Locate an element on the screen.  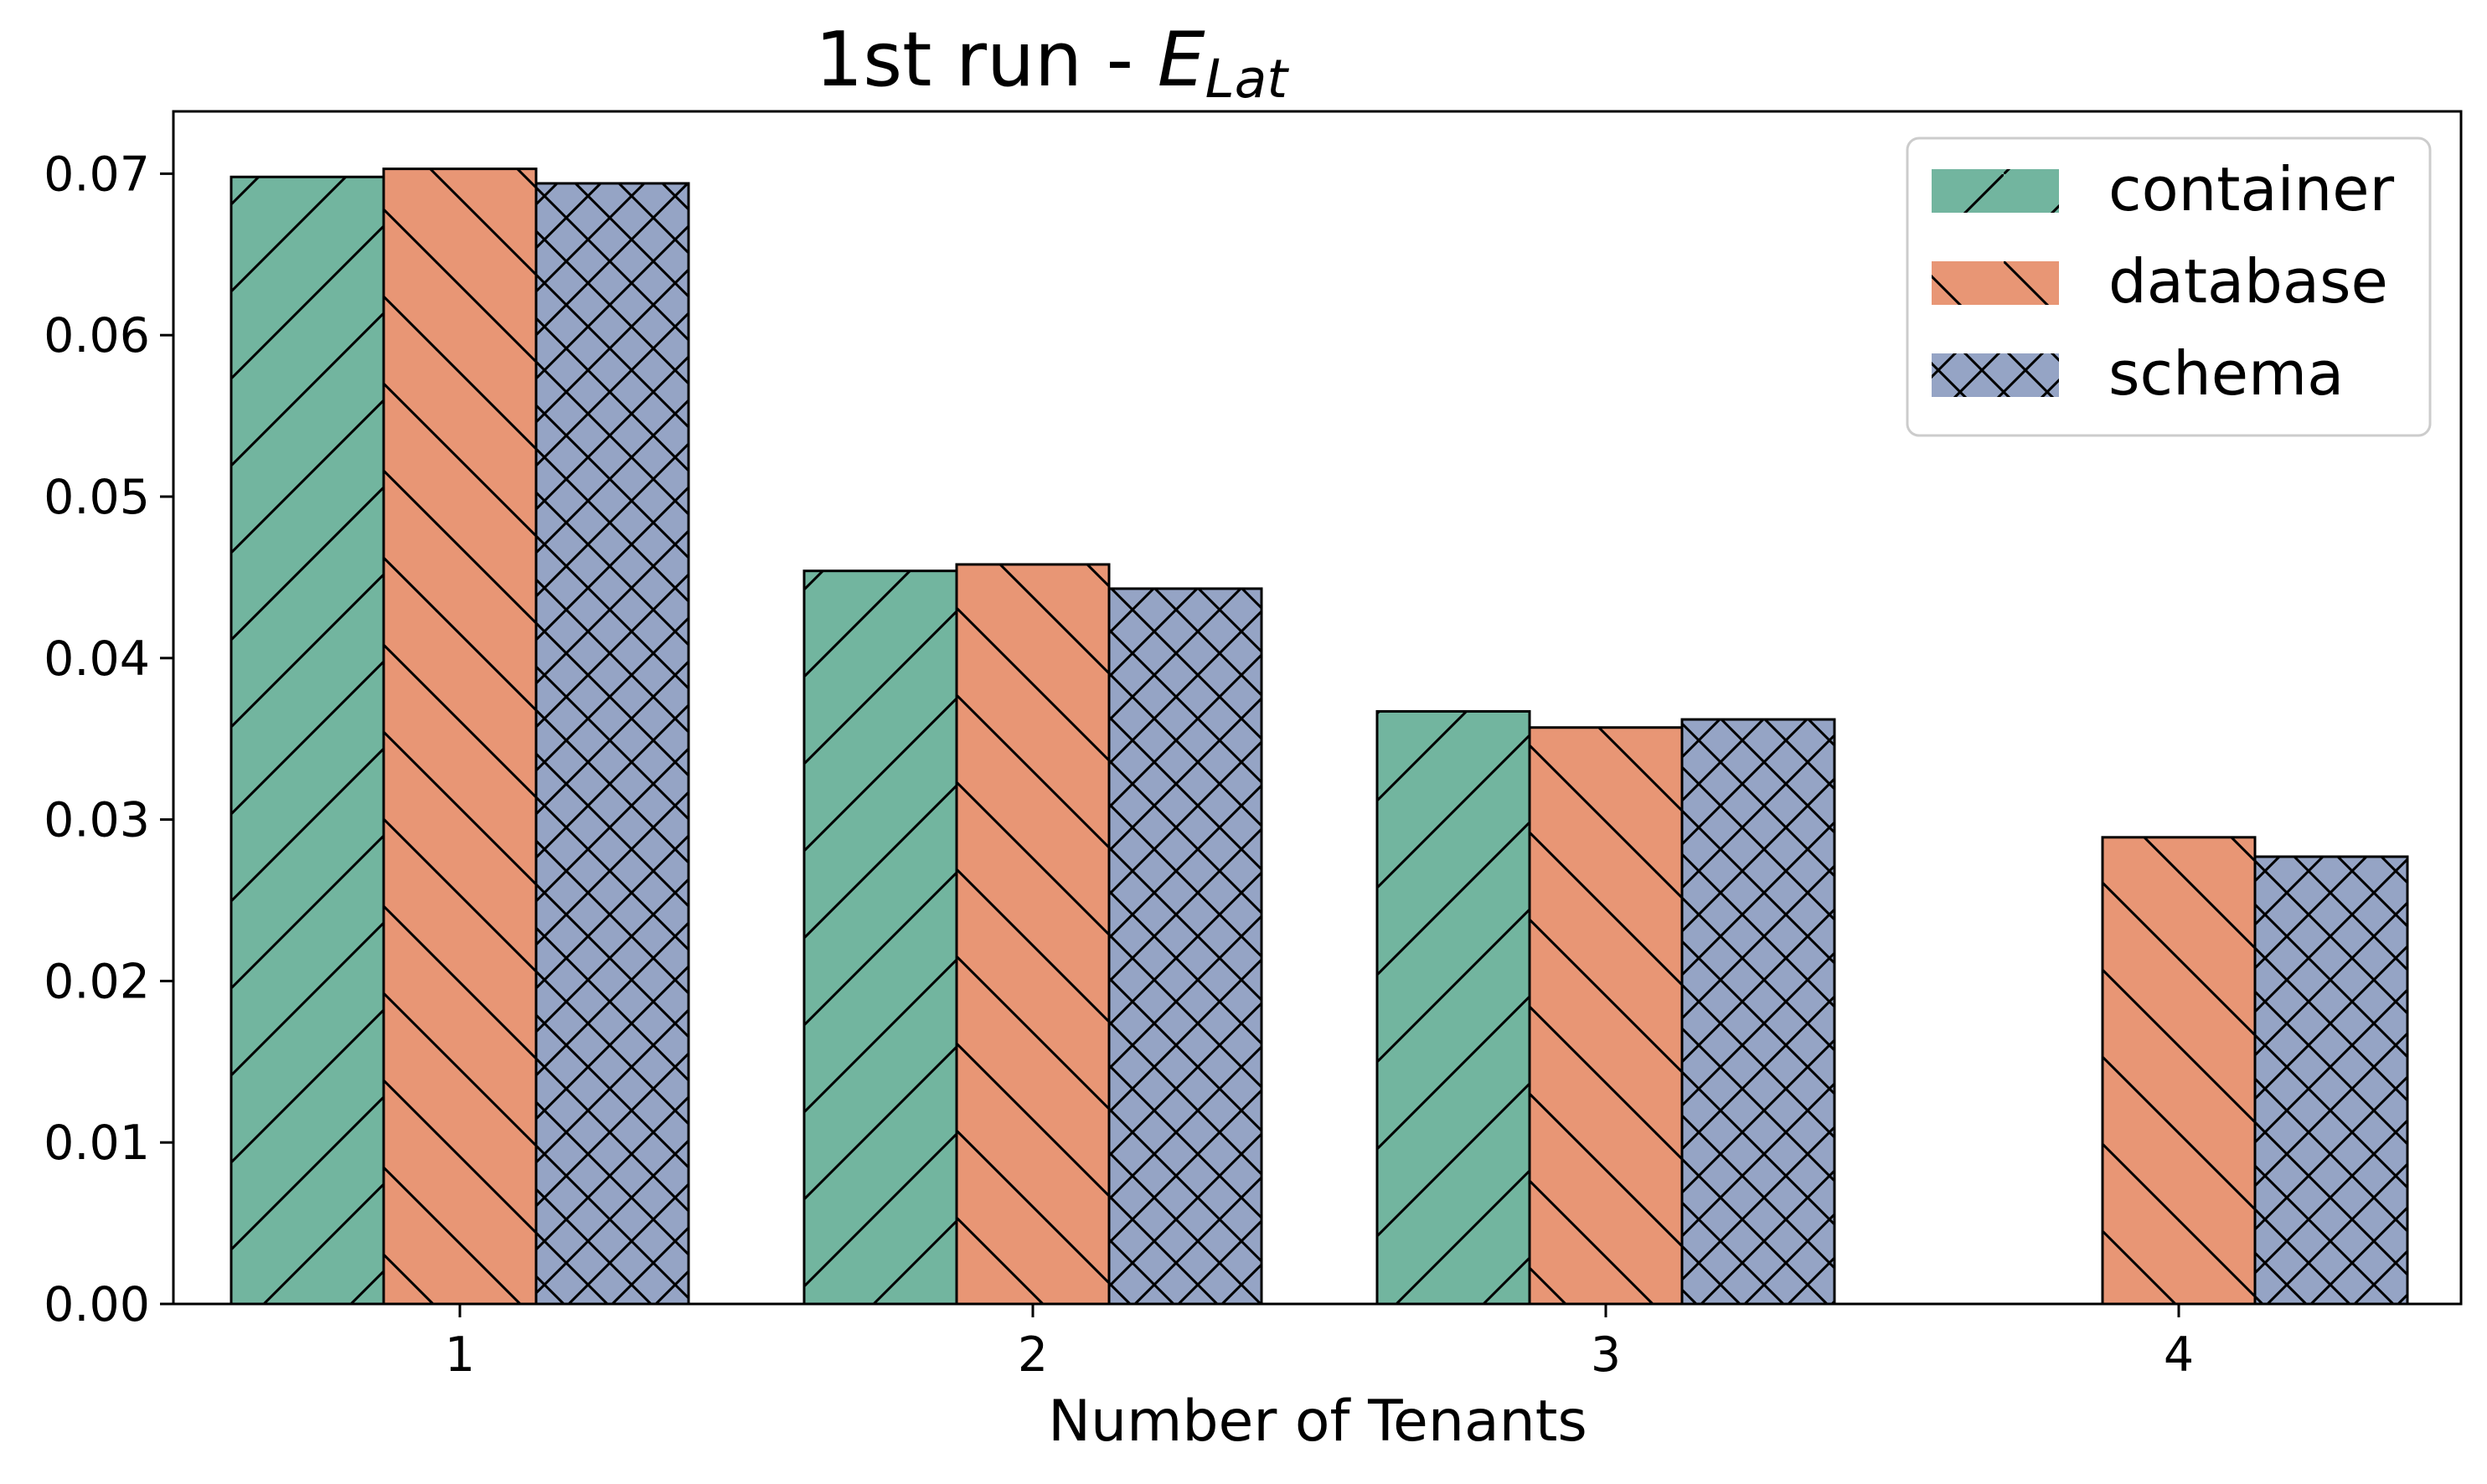
legend-label: container is located at coordinates (2251, 189).